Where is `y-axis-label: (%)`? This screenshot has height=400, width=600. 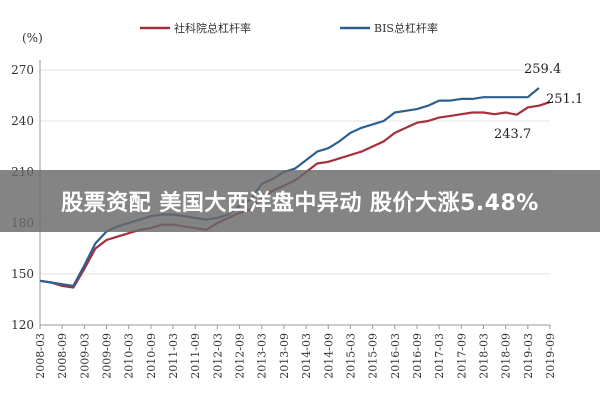 y-axis-label: (%) is located at coordinates (32, 38).